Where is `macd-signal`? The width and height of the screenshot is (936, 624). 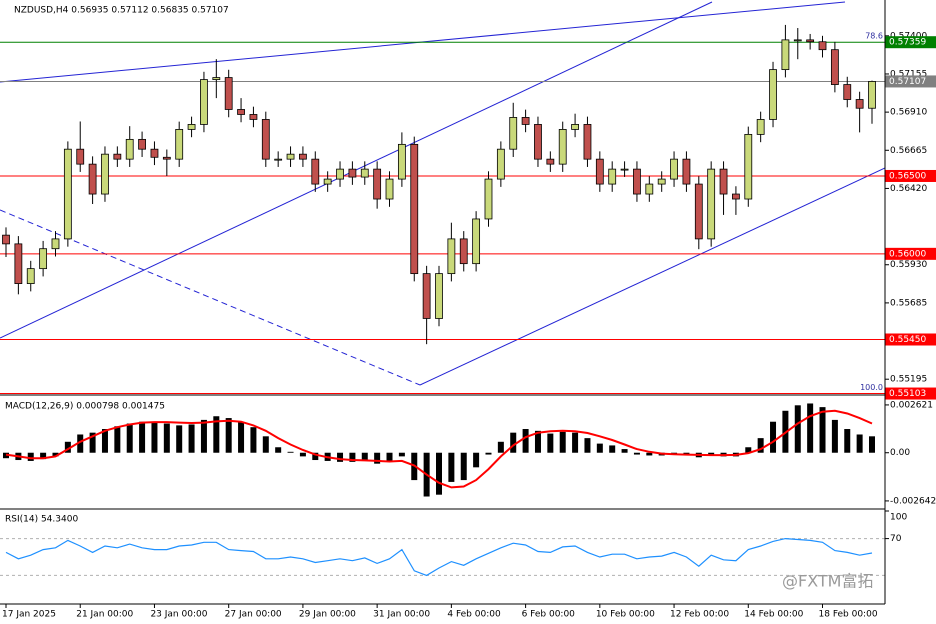
macd-signal is located at coordinates (439, 449).